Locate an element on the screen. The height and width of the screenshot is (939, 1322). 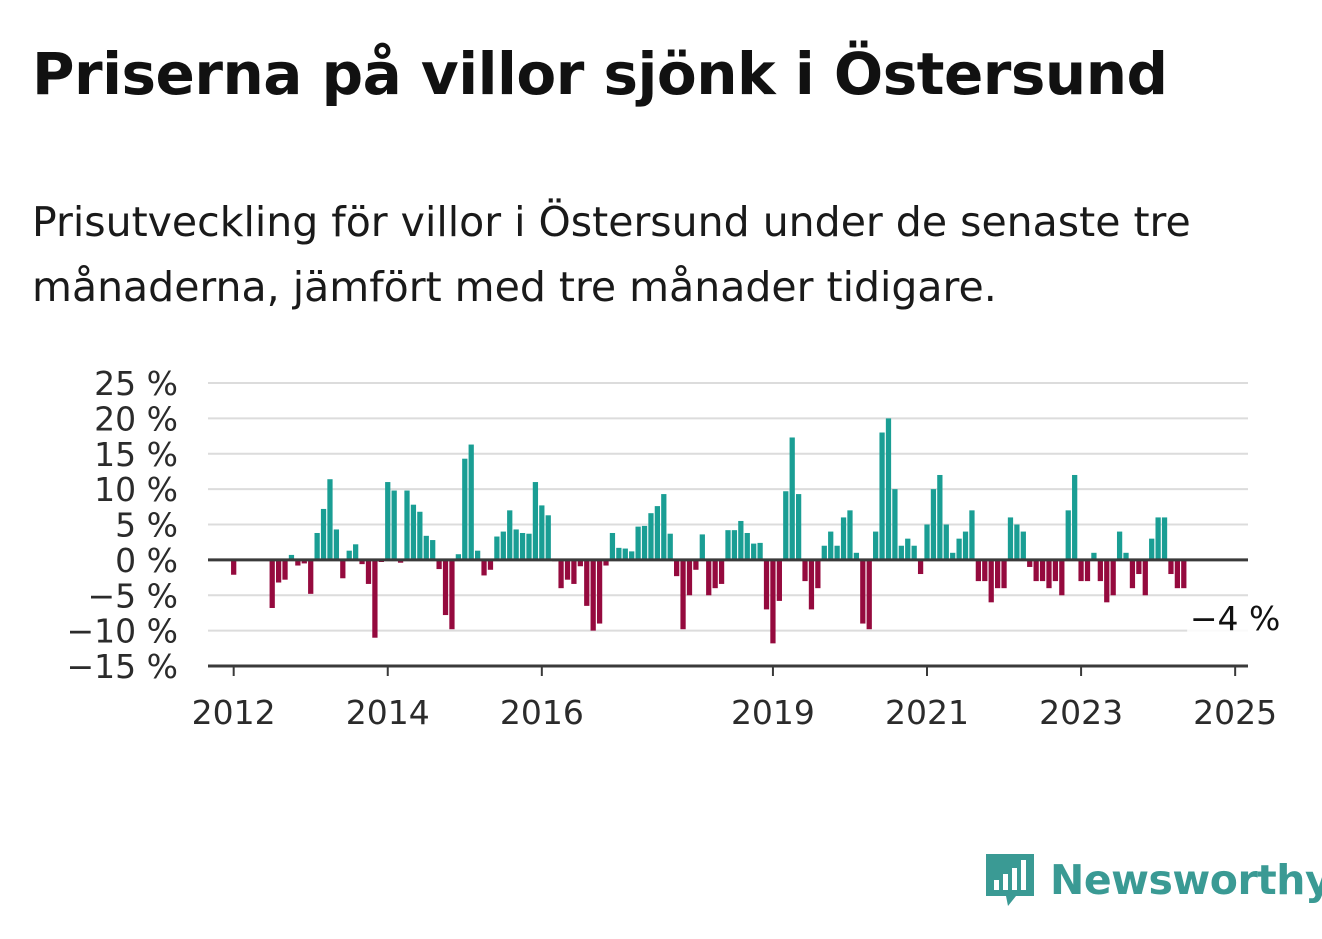
end-value-label: −4 % is located at coordinates (1235, 618).